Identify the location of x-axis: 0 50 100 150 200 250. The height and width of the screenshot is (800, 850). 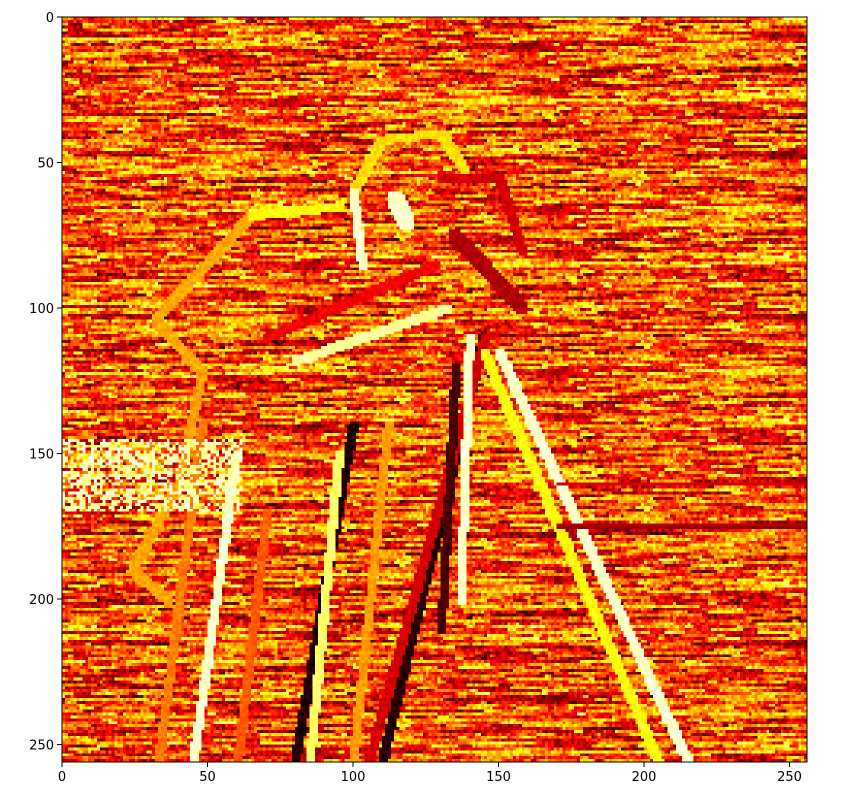
(430, 773).